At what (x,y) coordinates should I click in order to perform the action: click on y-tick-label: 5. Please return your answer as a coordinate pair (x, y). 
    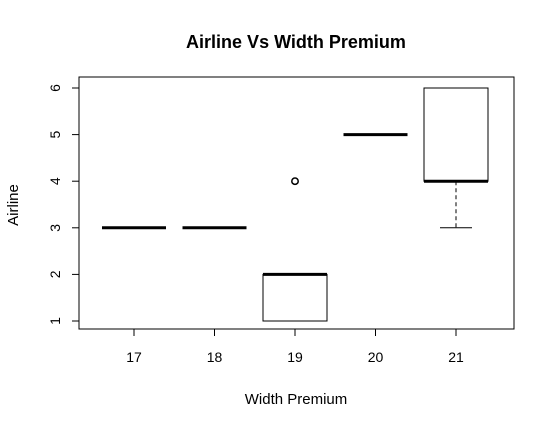
    Looking at the image, I should click on (55, 134).